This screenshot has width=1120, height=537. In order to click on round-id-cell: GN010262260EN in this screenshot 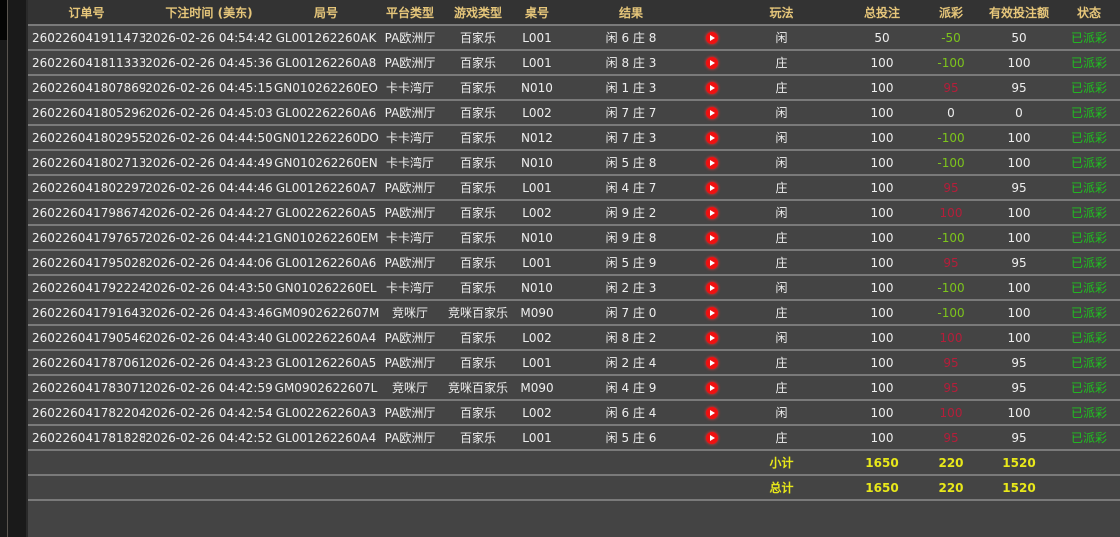, I will do `click(326, 163)`.